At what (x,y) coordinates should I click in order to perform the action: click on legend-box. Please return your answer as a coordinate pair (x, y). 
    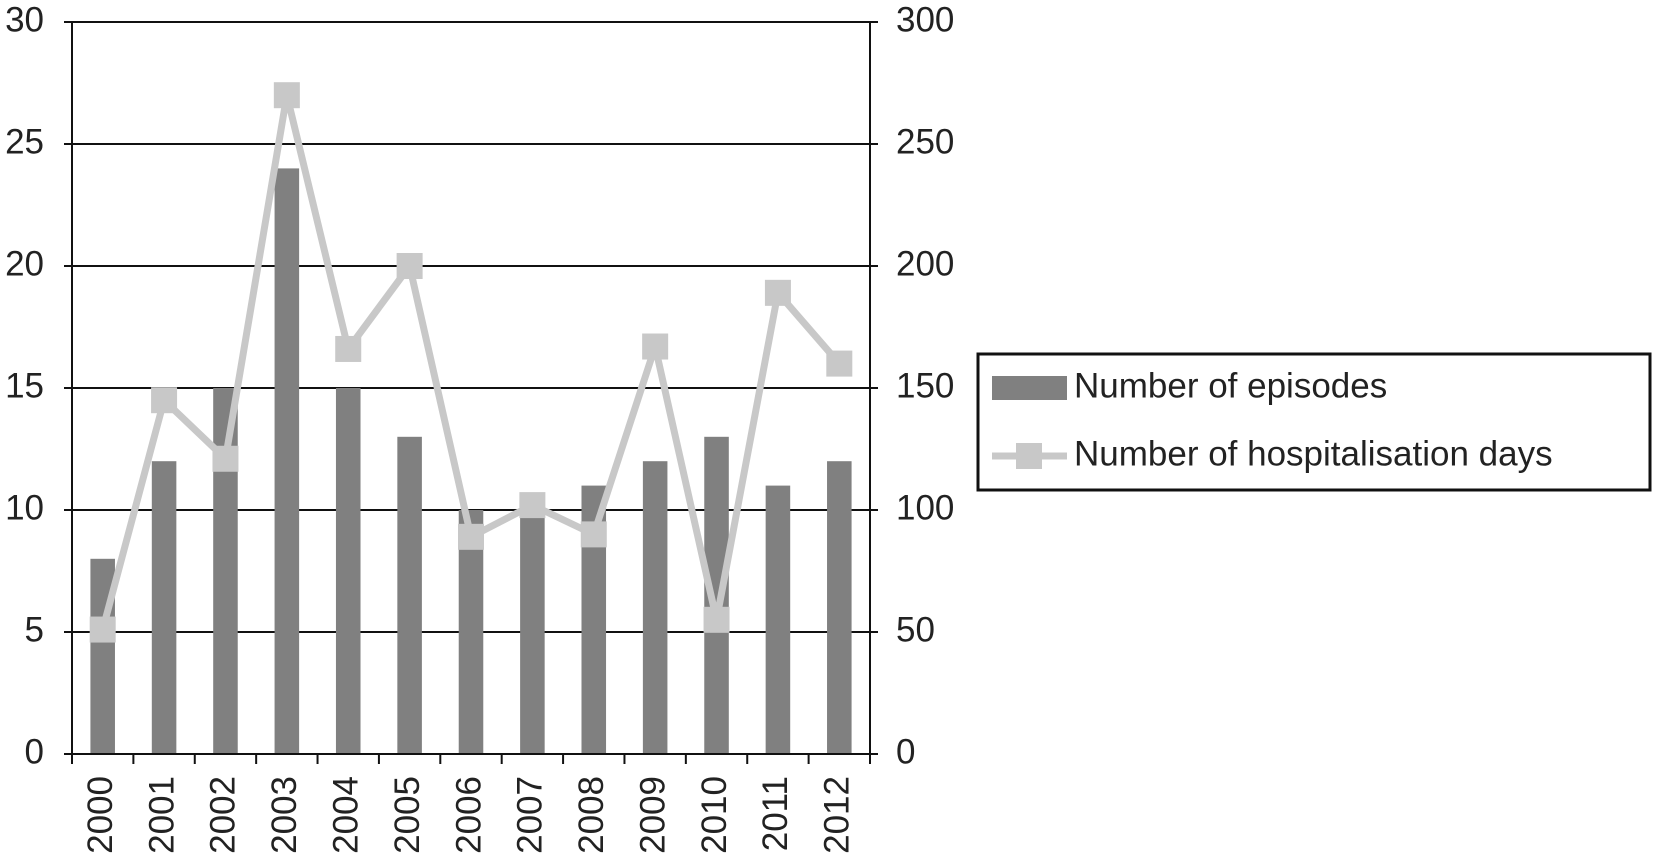
    Looking at the image, I should click on (1314, 422).